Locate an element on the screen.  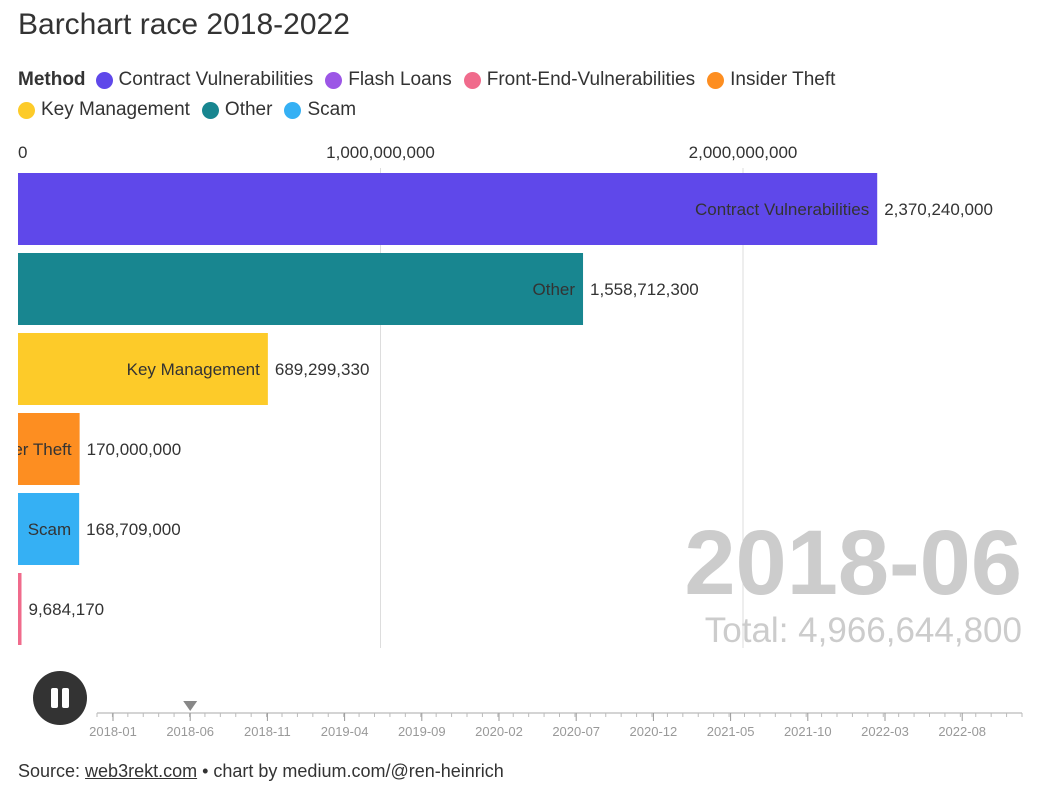
legend-item-scam: Scam is located at coordinates (320, 110).